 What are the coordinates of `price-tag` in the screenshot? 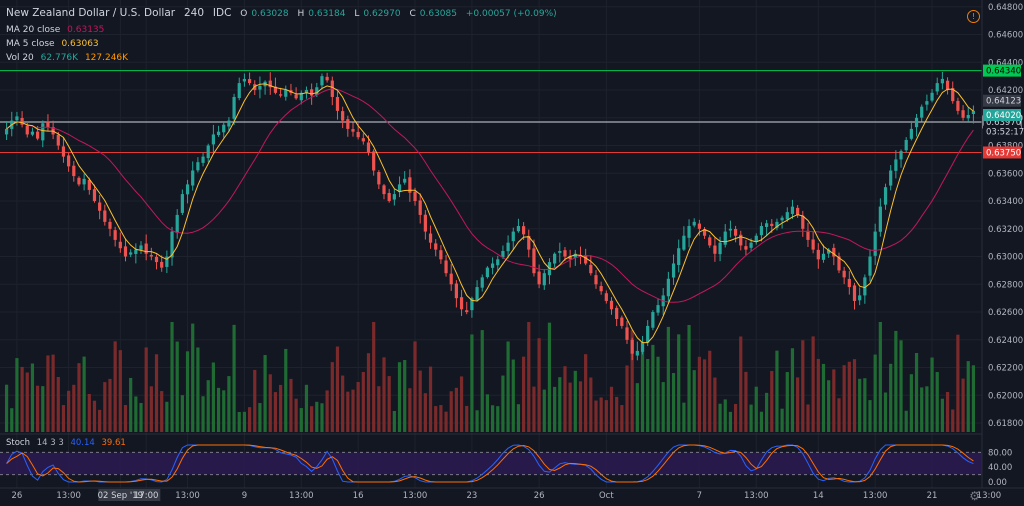 It's located at (1002, 115).